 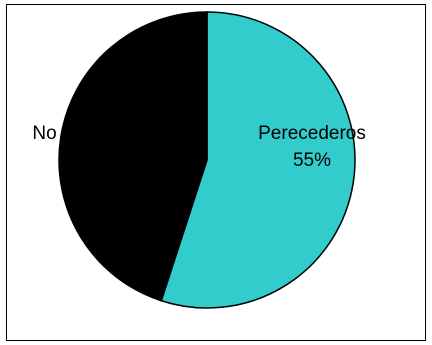 I want to click on slice-percent-perecederos: 55%, so click(x=312, y=160).